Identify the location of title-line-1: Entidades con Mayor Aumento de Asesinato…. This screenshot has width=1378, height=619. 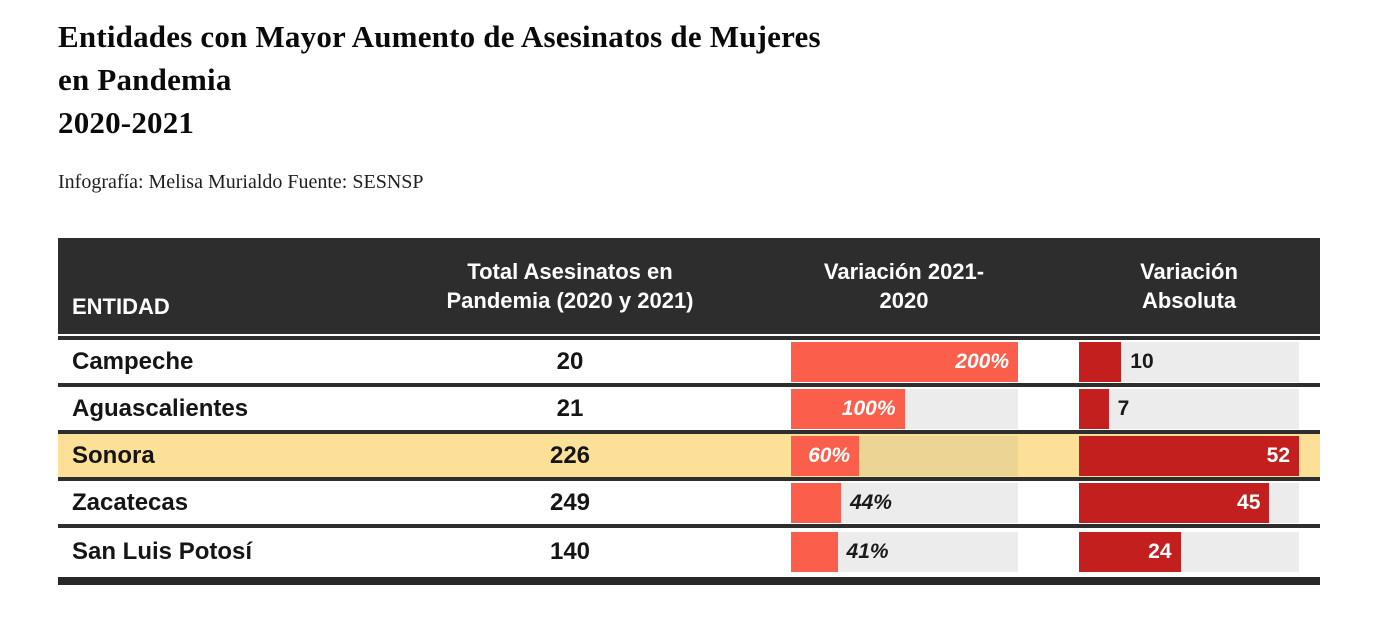
(439, 36).